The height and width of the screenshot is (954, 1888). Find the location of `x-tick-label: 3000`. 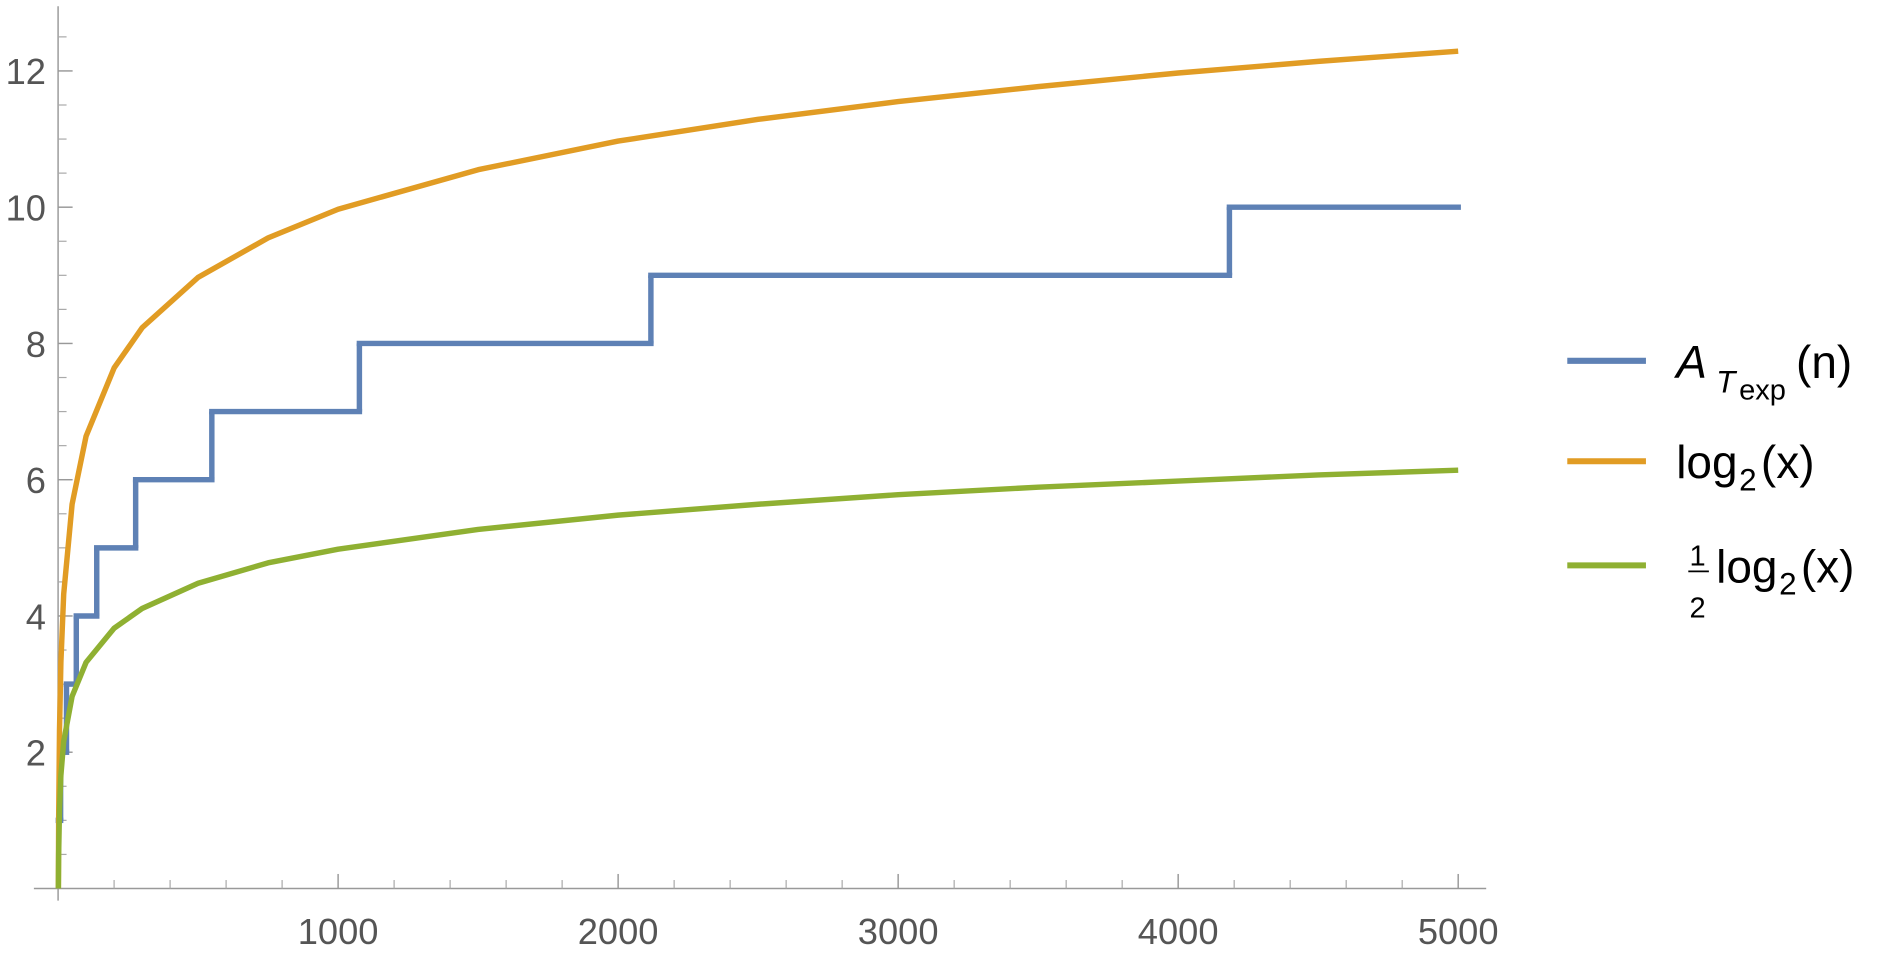

x-tick-label: 3000 is located at coordinates (898, 931).